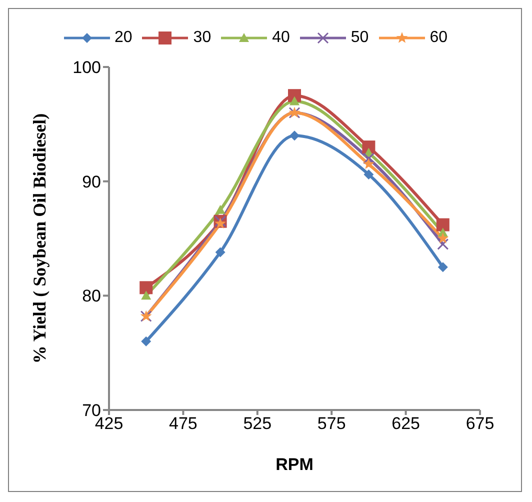  I want to click on y-tick-label: 100, so click(86, 68).